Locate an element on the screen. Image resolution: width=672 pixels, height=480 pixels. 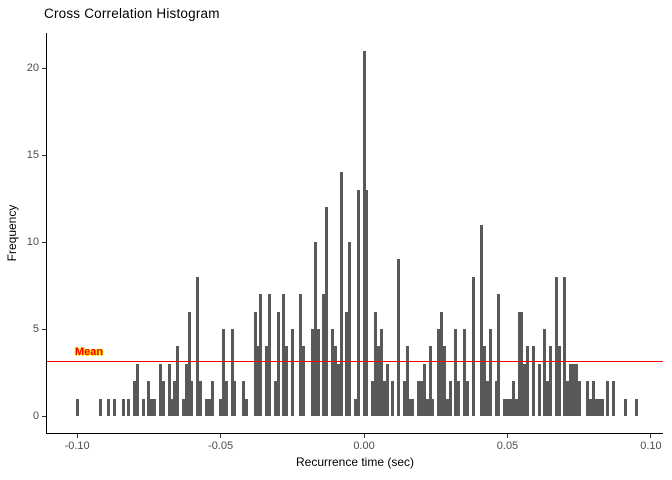
y-axis-tick-label: 0 is located at coordinates (35, 415).